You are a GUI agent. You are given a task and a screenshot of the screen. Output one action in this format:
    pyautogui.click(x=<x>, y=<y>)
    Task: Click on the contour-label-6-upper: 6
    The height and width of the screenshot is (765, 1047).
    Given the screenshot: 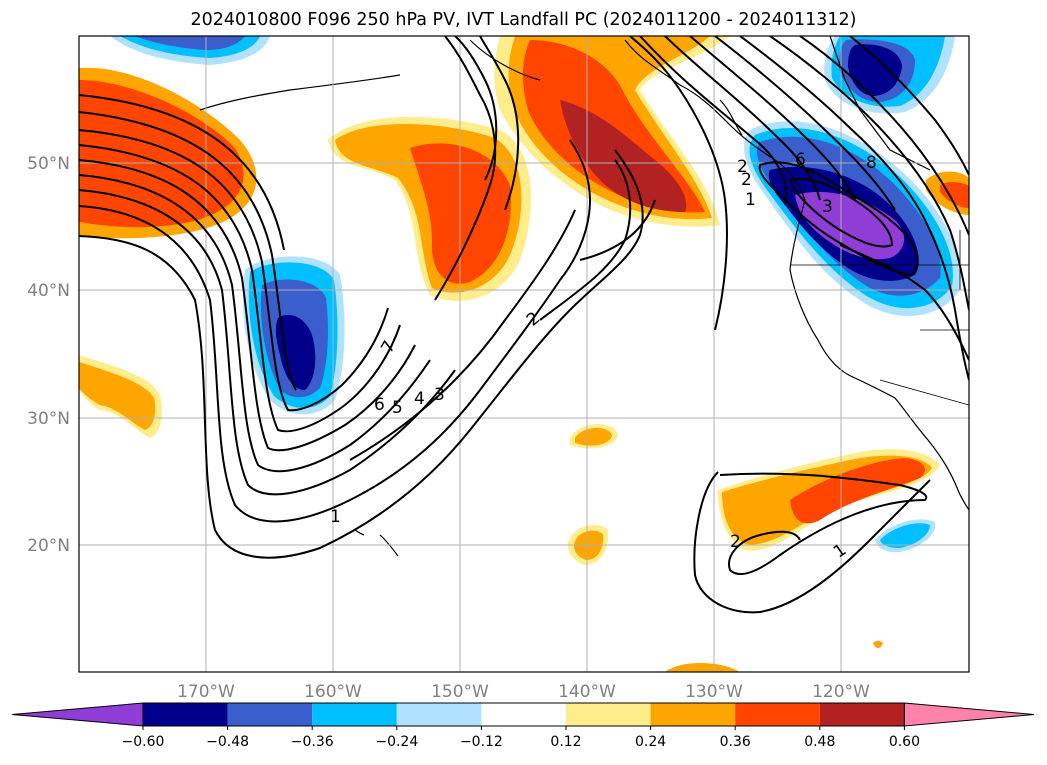 What is the action you would take?
    pyautogui.click(x=800, y=160)
    